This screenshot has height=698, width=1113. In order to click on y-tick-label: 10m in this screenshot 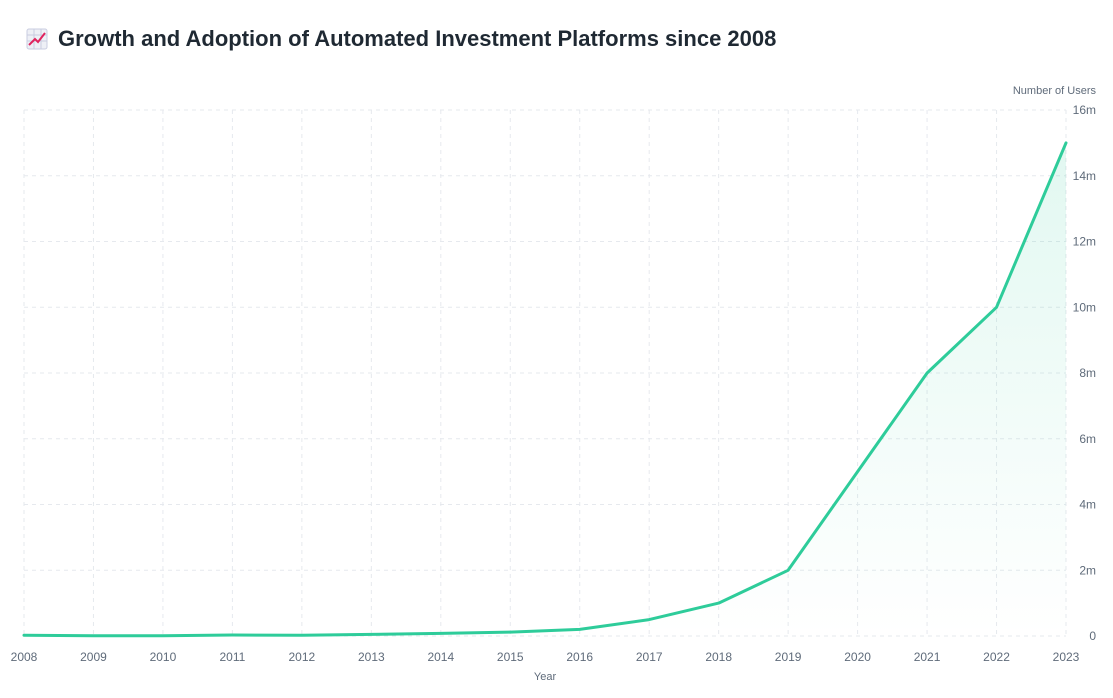, I will do `click(1084, 307)`.